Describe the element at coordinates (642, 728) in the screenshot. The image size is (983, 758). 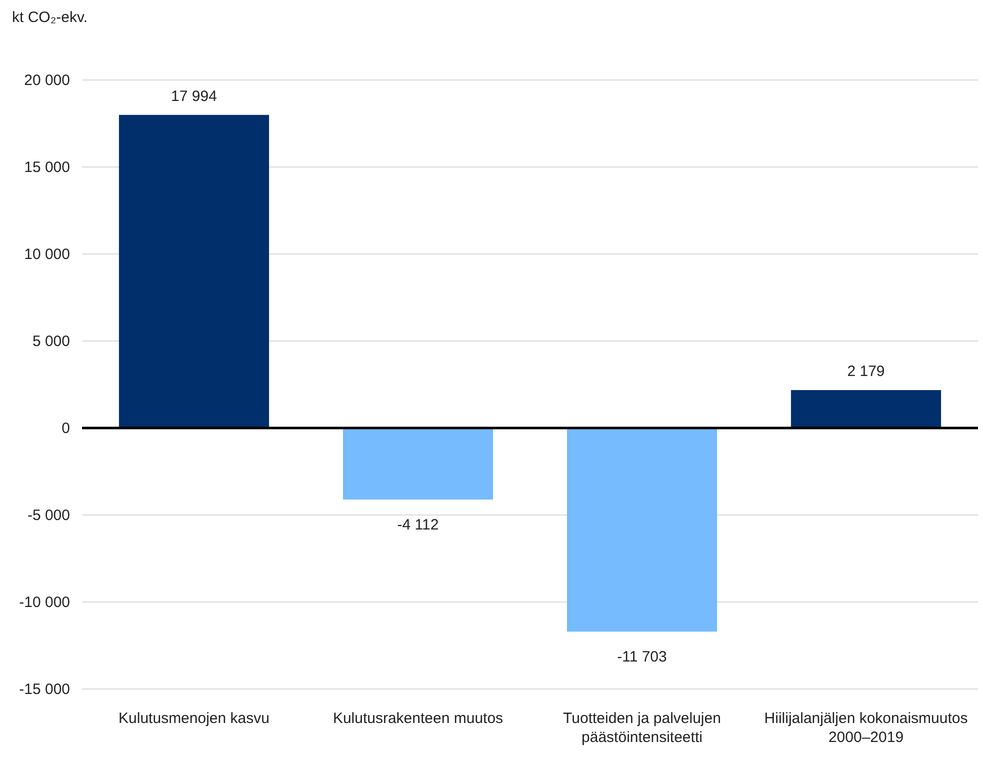
I see `x-tick-label: Tuotteiden ja palvelujen päästöintensiteetti` at that location.